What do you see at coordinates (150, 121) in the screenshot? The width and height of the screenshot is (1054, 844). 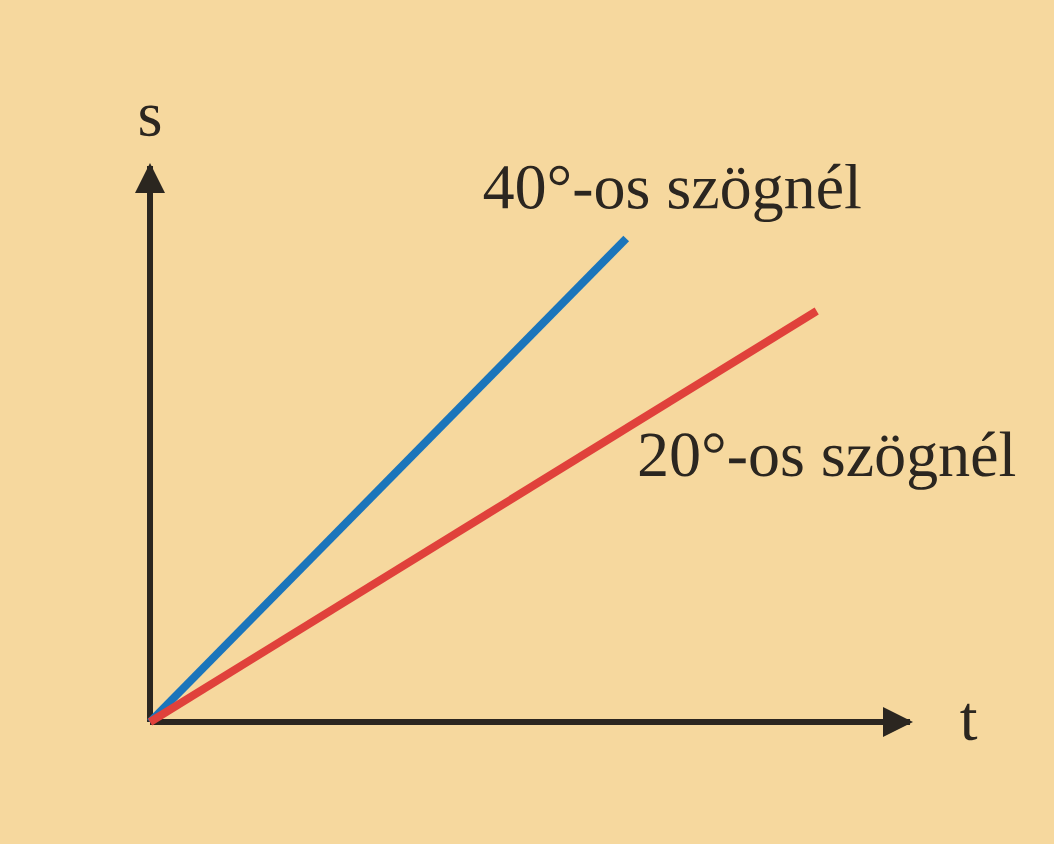 I see `y-axis-title: s` at bounding box center [150, 121].